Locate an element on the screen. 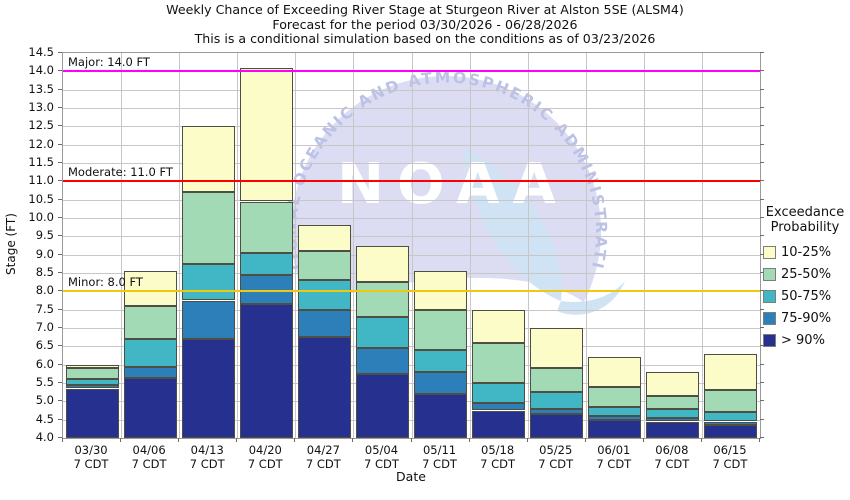 The height and width of the screenshot is (500, 850). legend-item-90: > 90% is located at coordinates (805, 340).